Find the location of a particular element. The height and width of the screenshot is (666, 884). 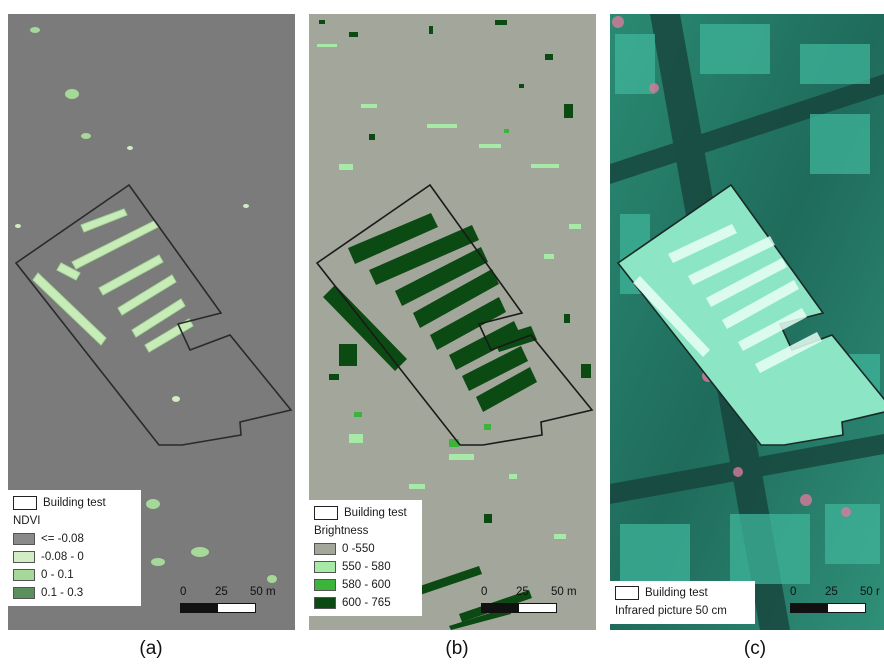

brightness-building-outline is located at coordinates (454, 314).